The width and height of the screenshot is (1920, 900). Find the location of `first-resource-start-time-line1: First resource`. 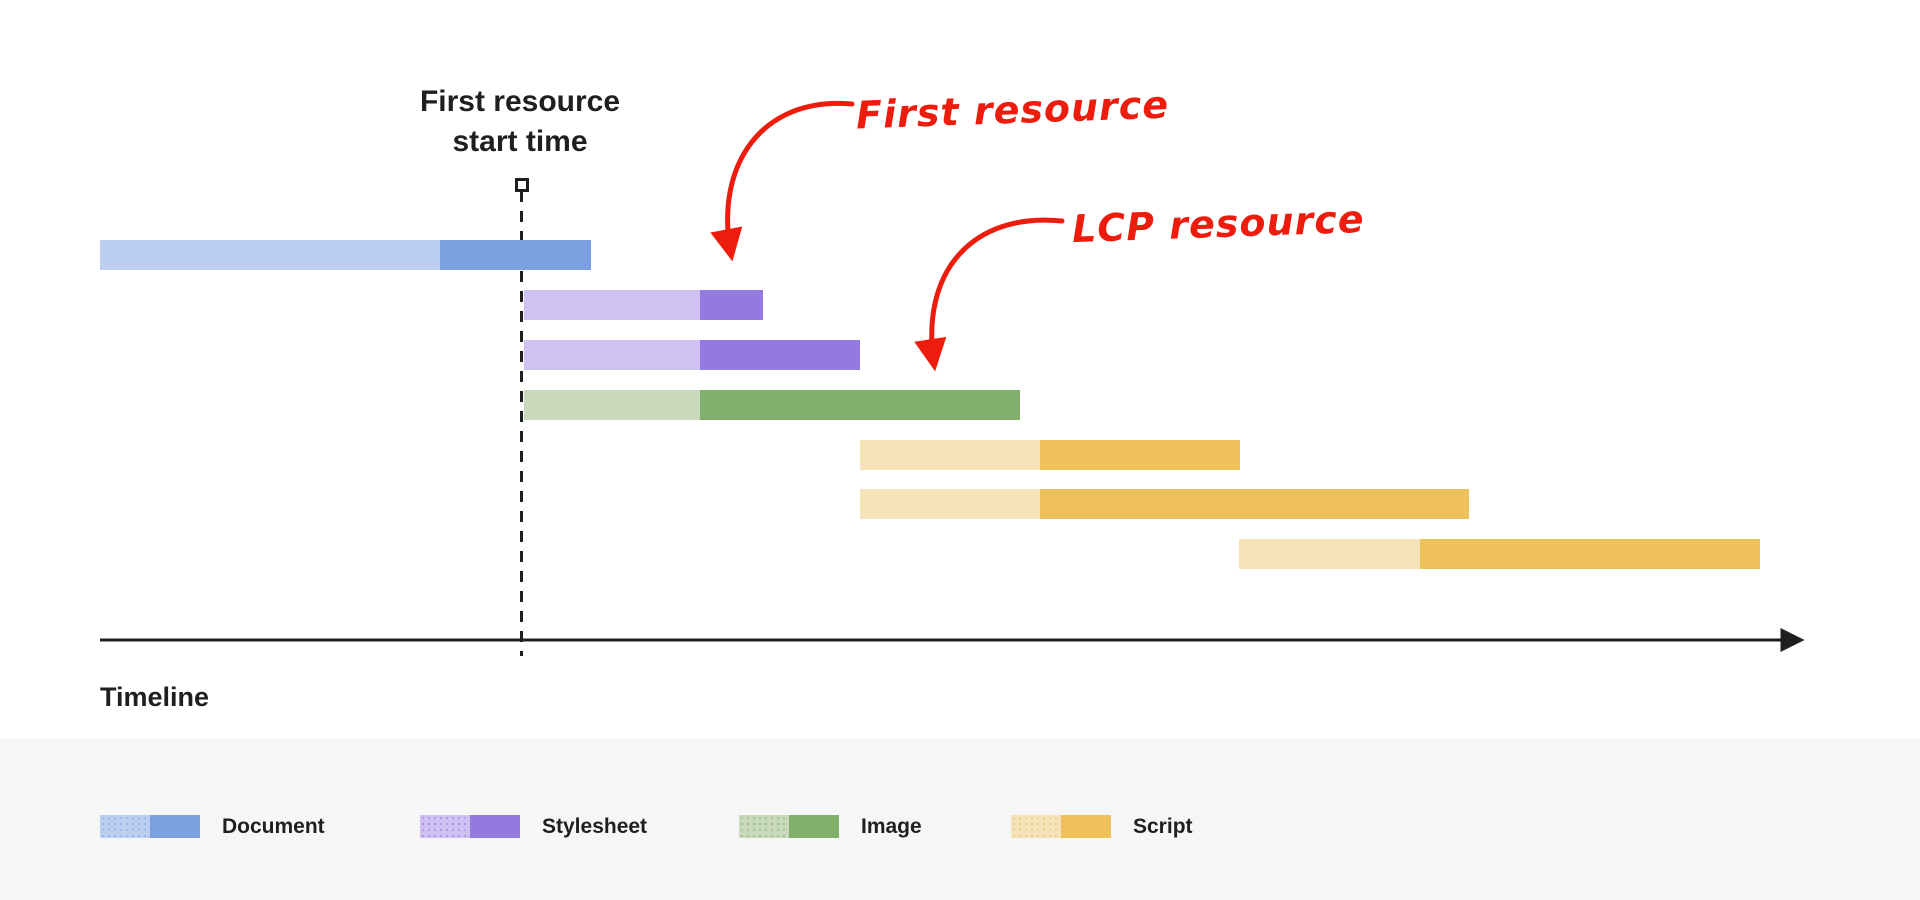

first-resource-start-time-line1: First resource is located at coordinates (520, 101).